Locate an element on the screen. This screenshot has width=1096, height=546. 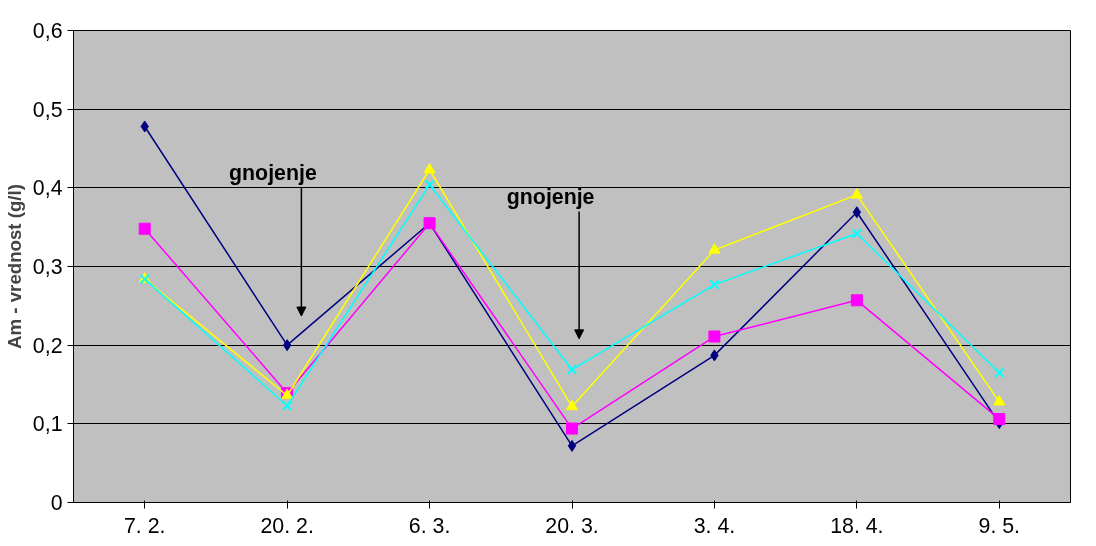
x-tick-label: 3. 4. is located at coordinates (714, 525).